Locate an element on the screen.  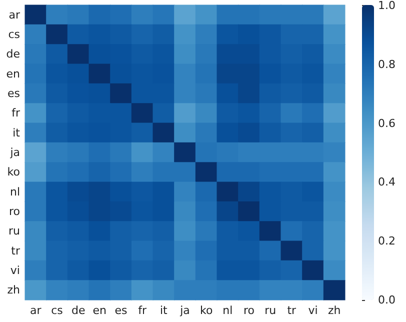
y-tick-label: ar is located at coordinates (14, 15).